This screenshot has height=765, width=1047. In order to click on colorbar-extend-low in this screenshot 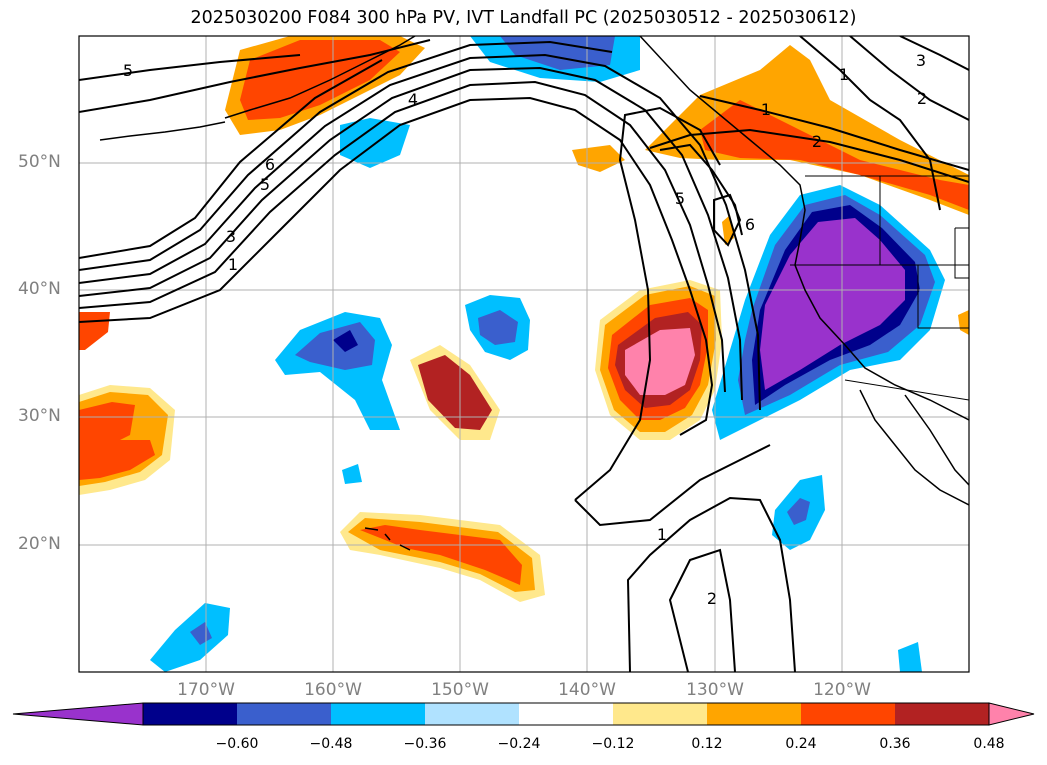, I will do `click(78, 714)`.